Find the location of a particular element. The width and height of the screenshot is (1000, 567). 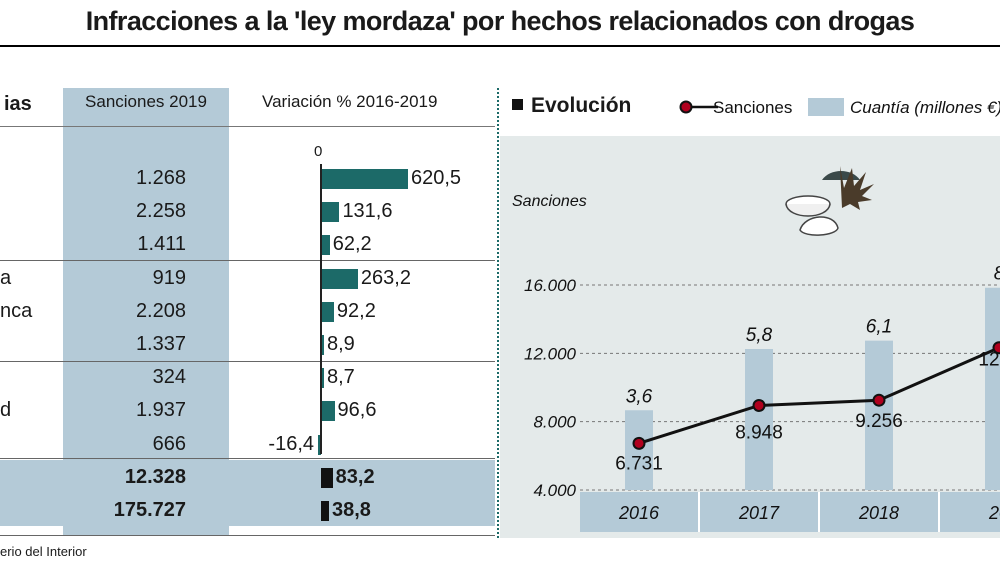

table-row: 1.337 8,9 is located at coordinates (247, 343).